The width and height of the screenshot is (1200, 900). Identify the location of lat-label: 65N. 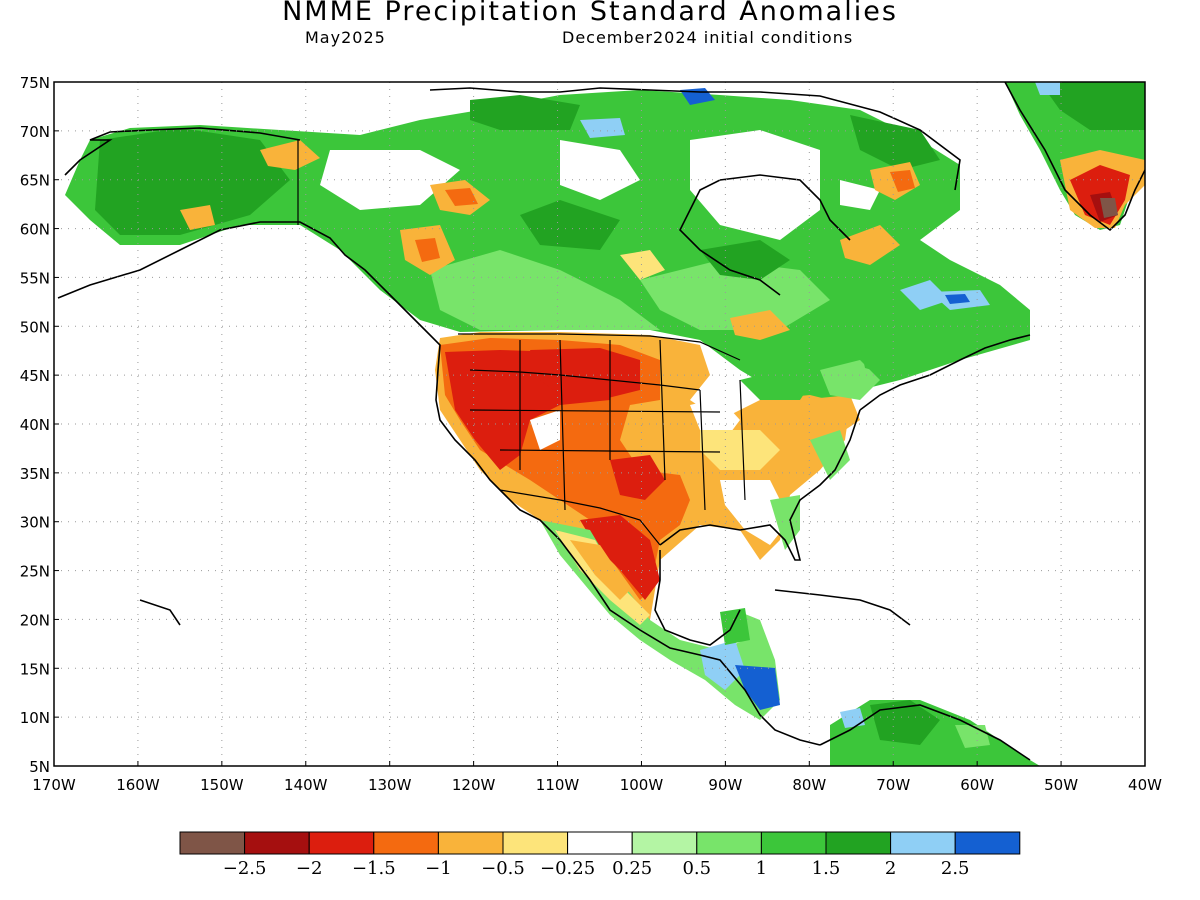
(35, 181).